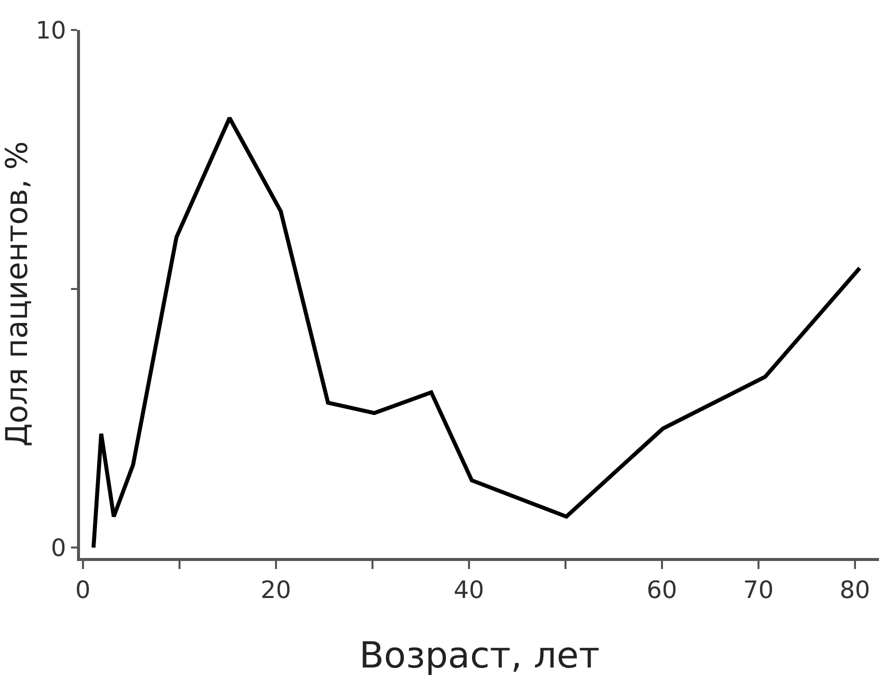 Image resolution: width=887 pixels, height=698 pixels. Describe the element at coordinates (479, 656) in the screenshot. I see `x-axis-title: Возраст, лет` at that location.